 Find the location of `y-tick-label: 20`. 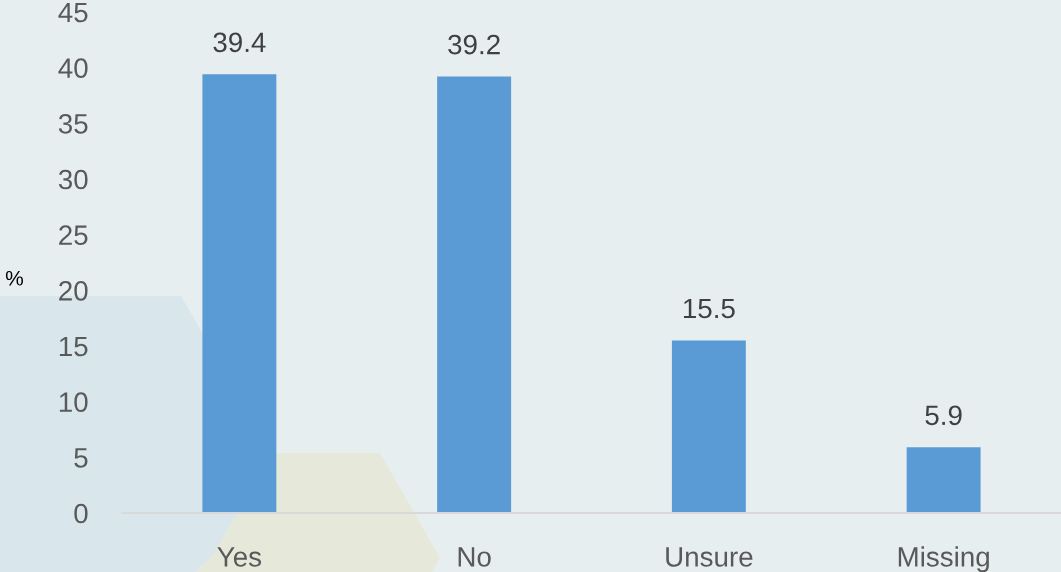

y-tick-label: 20 is located at coordinates (73, 291).